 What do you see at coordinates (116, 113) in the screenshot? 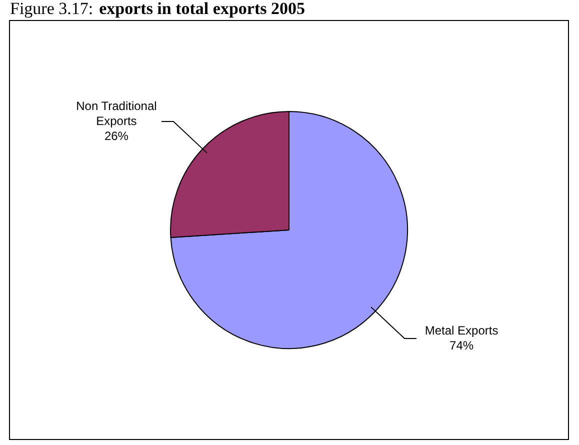
I see `slice-label: Non Traditional Exports` at bounding box center [116, 113].